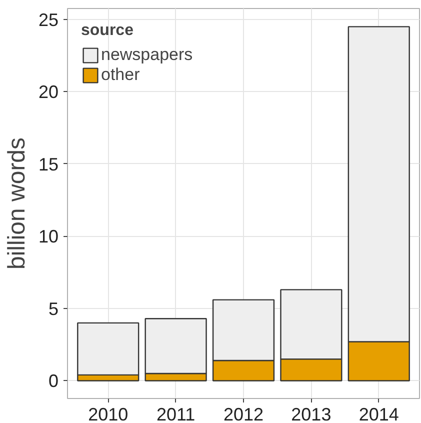 The width and height of the screenshot is (421, 423). I want to click on y-tick-label: 10, so click(48, 236).